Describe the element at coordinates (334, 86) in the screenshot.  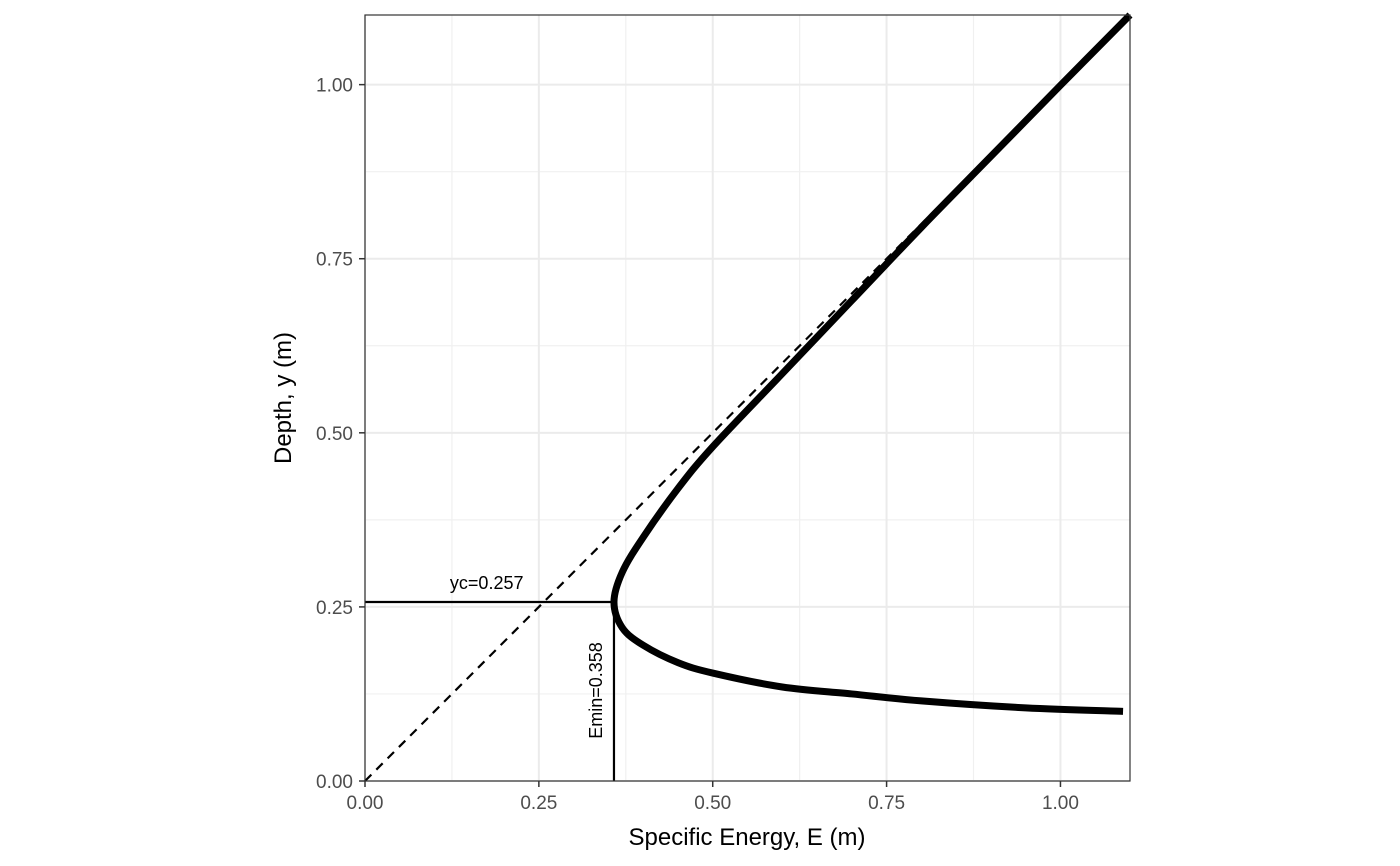
I see `y-tick-label: 1.00` at that location.